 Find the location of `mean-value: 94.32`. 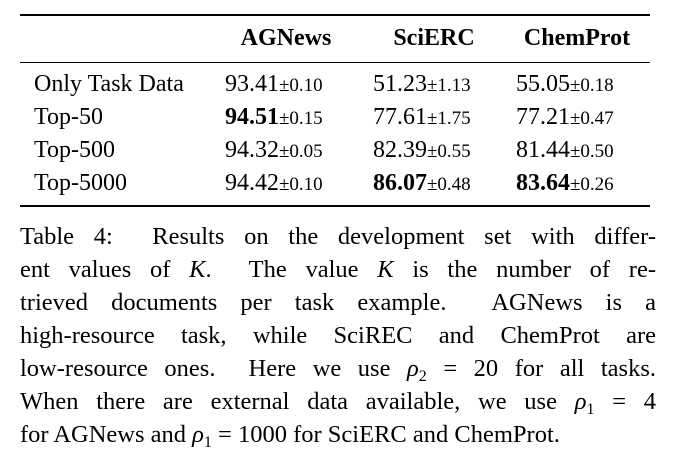

mean-value: 94.32 is located at coordinates (252, 150).